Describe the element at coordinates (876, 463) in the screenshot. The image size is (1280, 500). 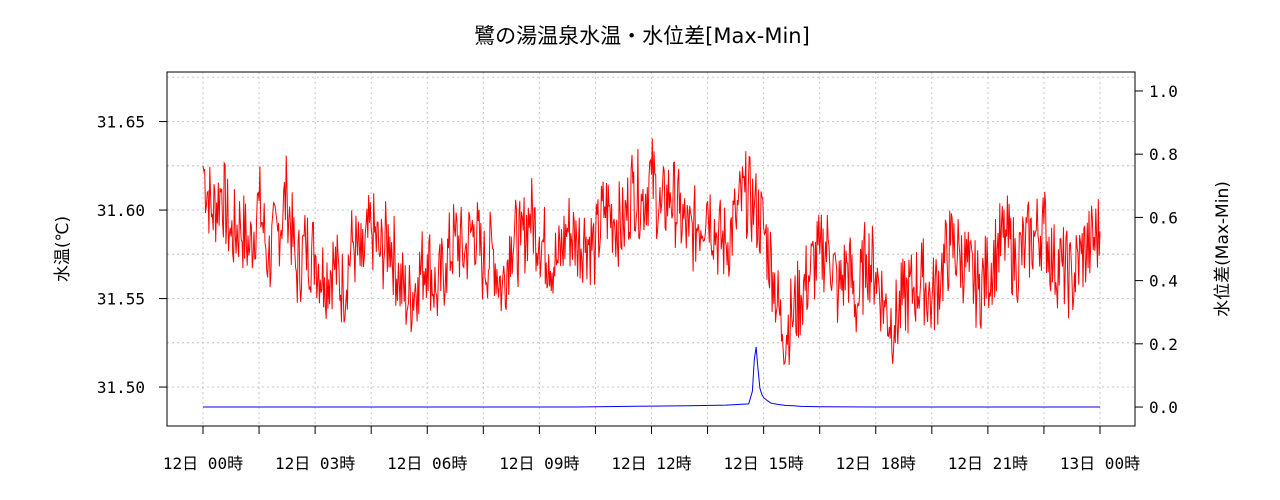
I see `x-tick-label: 12日 18時` at that location.